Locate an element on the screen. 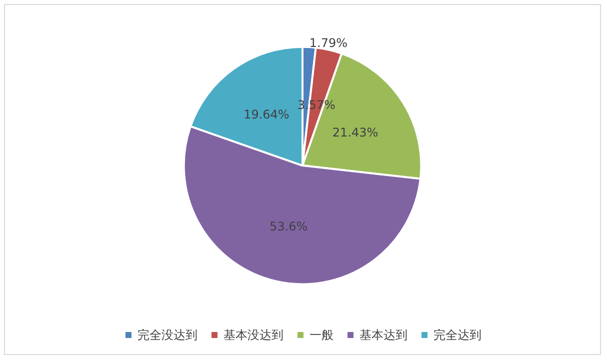 This screenshot has width=607, height=361. legend-label: 完全没达到 is located at coordinates (168, 335).